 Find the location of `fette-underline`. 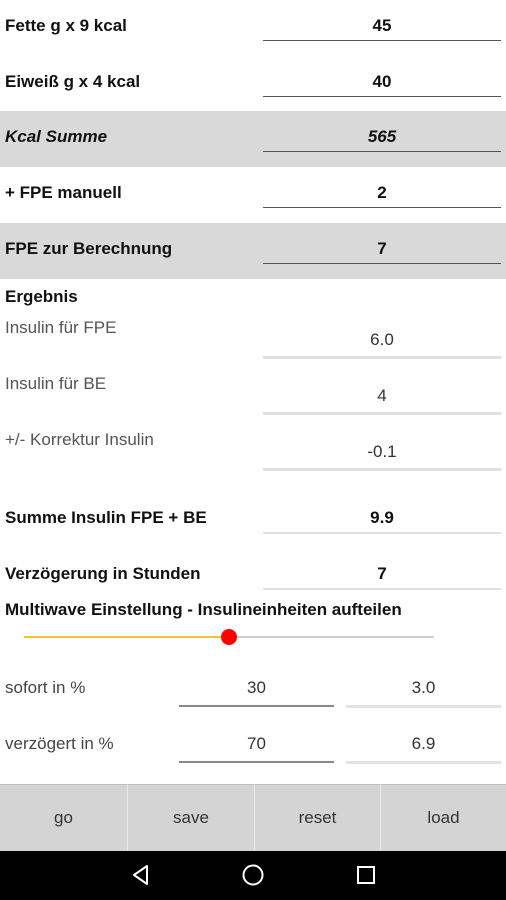

fette-underline is located at coordinates (382, 40).